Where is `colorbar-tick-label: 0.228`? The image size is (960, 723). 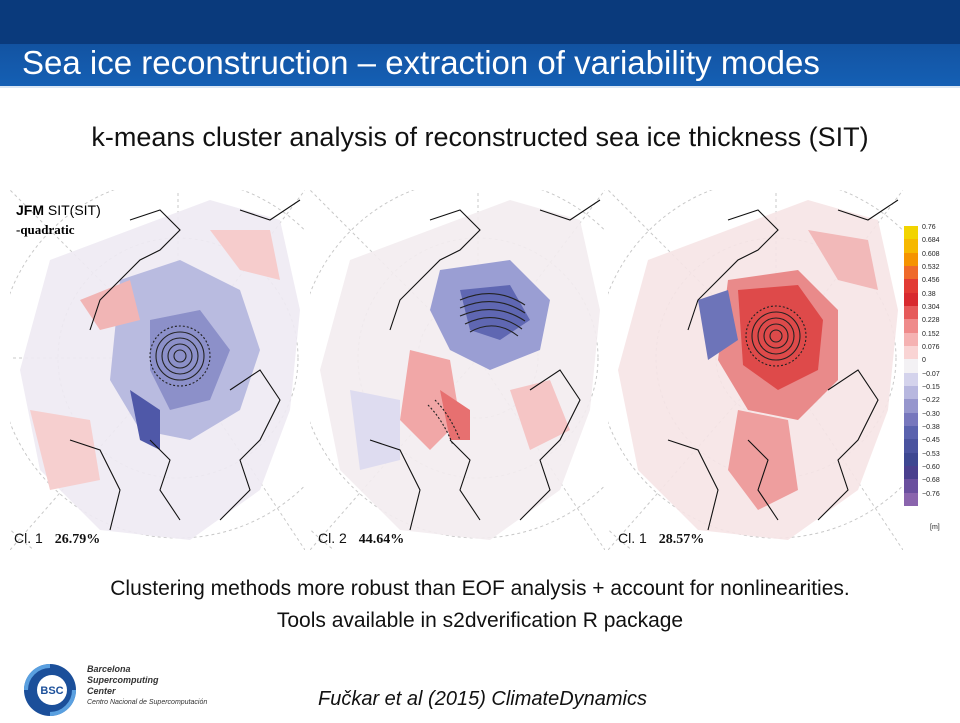 colorbar-tick-label: 0.228 is located at coordinates (931, 321).